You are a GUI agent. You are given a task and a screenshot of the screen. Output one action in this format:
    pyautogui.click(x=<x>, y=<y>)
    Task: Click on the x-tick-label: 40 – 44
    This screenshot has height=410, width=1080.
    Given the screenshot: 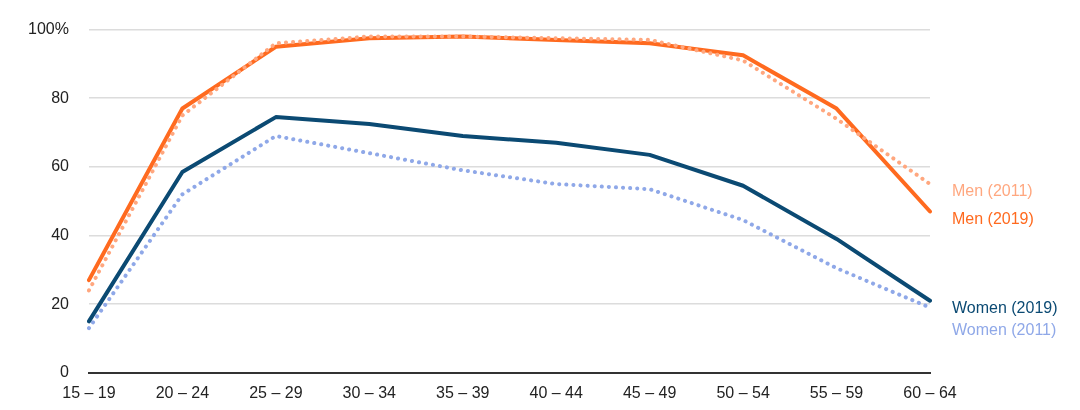 What is the action you would take?
    pyautogui.click(x=556, y=392)
    